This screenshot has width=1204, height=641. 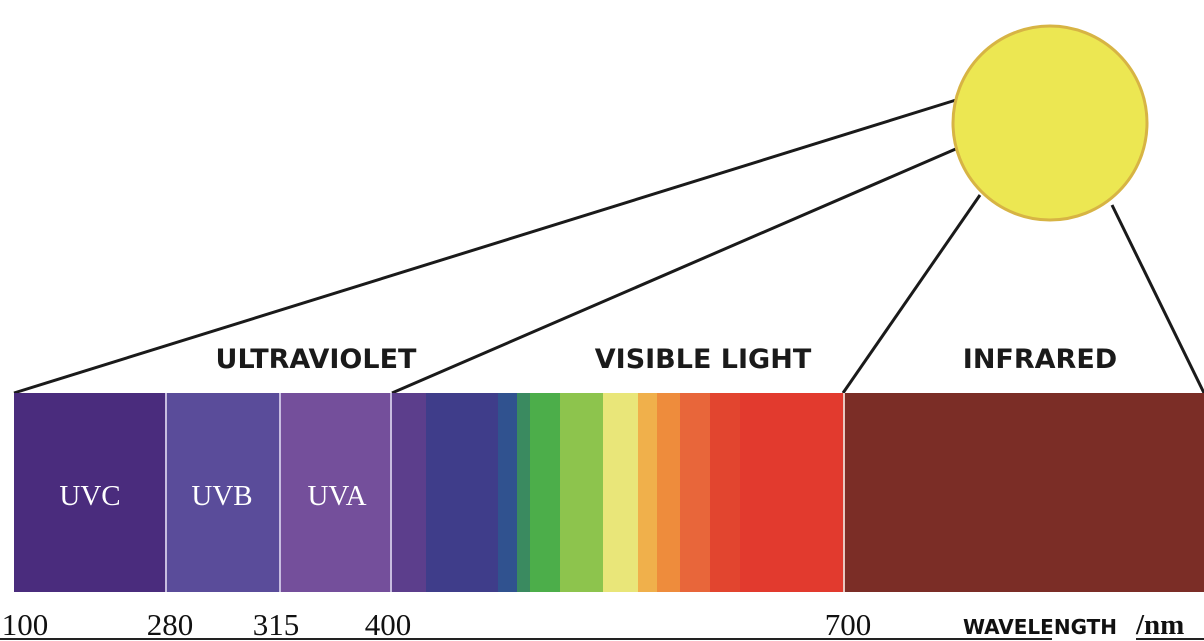 I want to click on axis-unit: /nm, so click(x=1159, y=625).